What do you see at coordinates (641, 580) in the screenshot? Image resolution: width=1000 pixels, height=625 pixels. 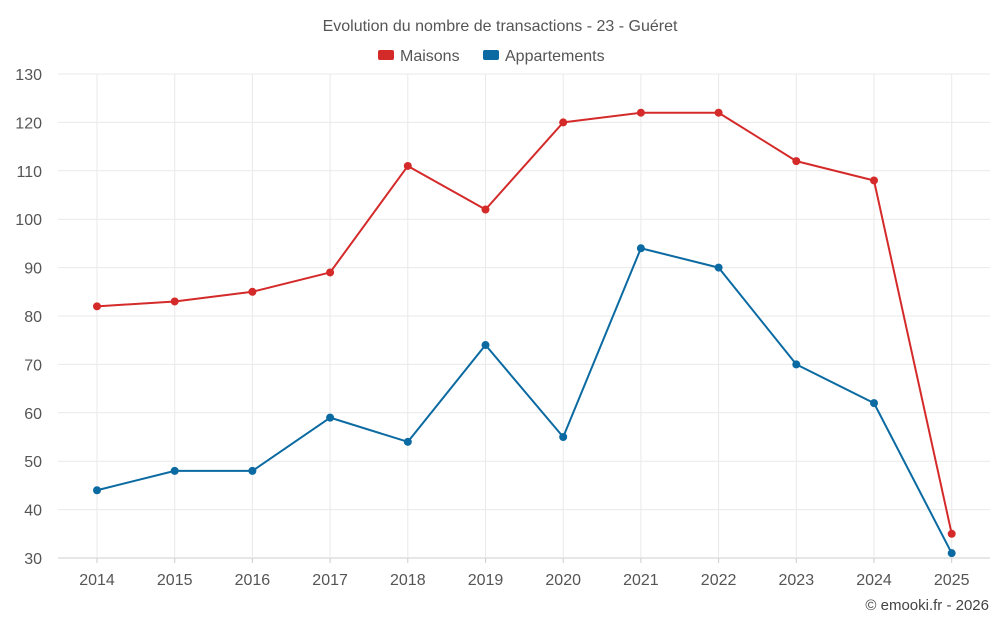 I see `x-tick-label: 2021` at bounding box center [641, 580].